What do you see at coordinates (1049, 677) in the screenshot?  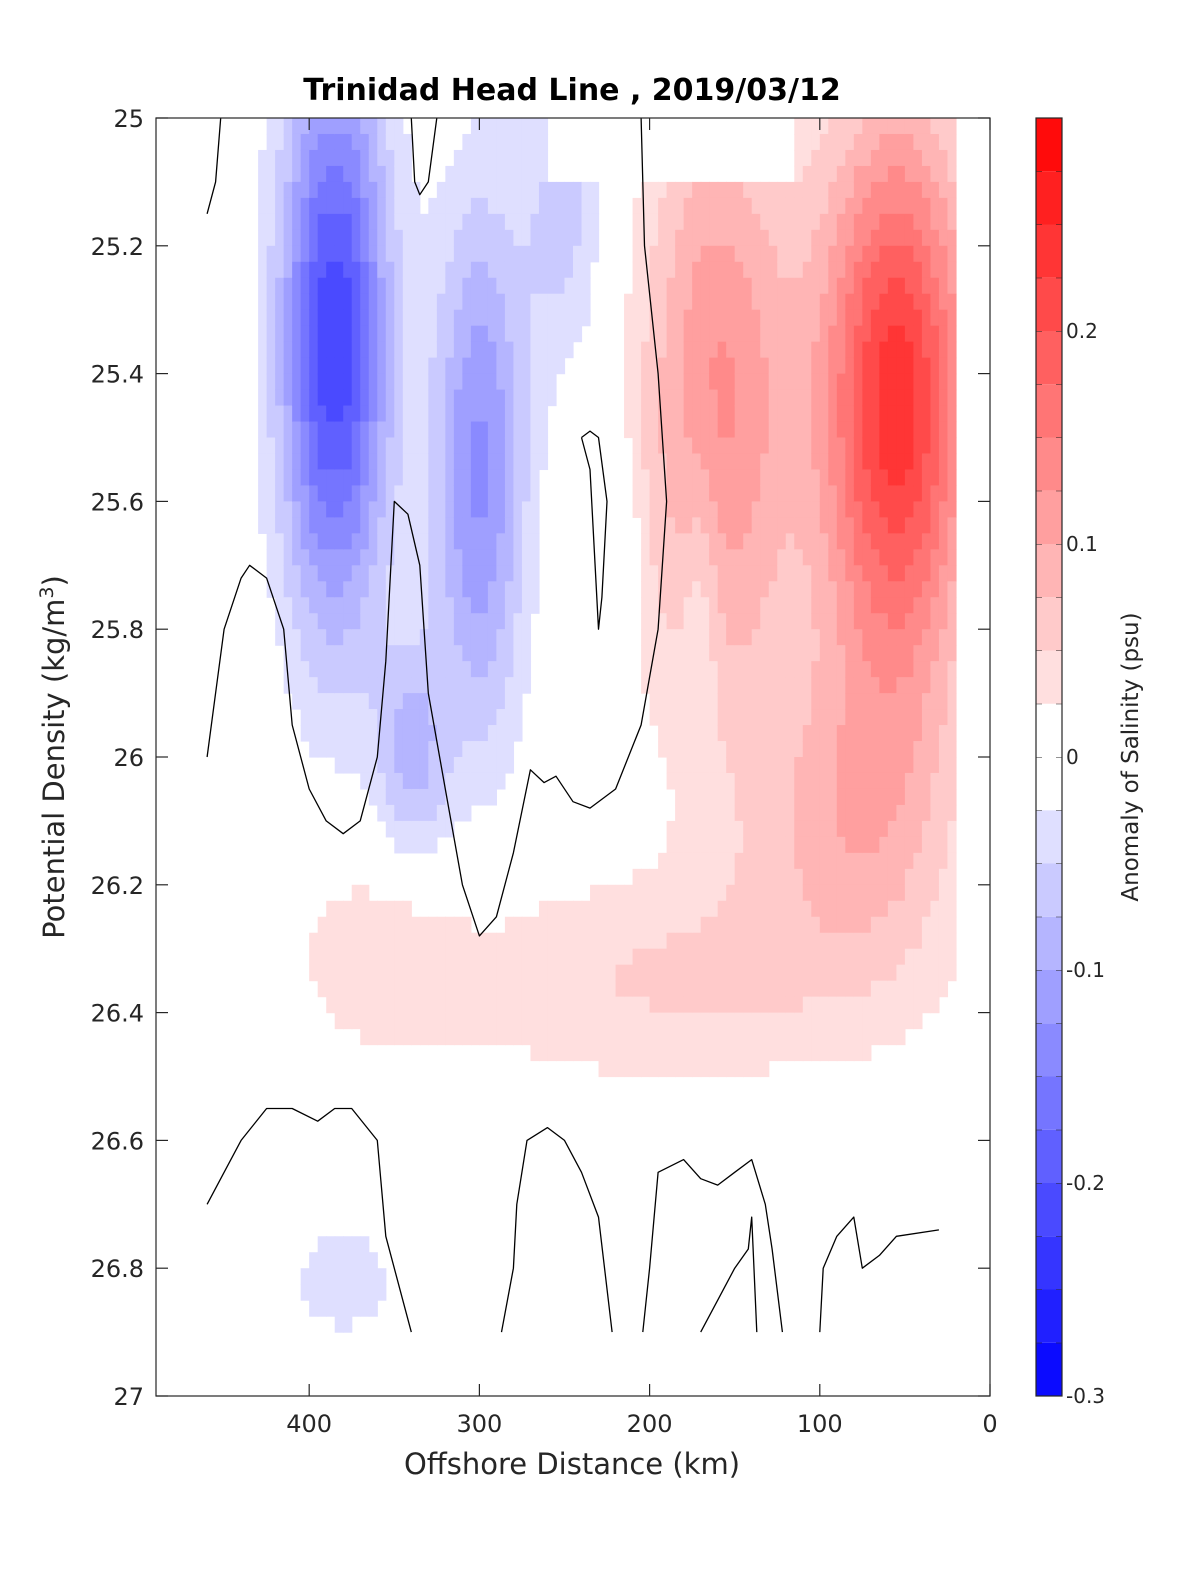 I see `colorbar-band` at bounding box center [1049, 677].